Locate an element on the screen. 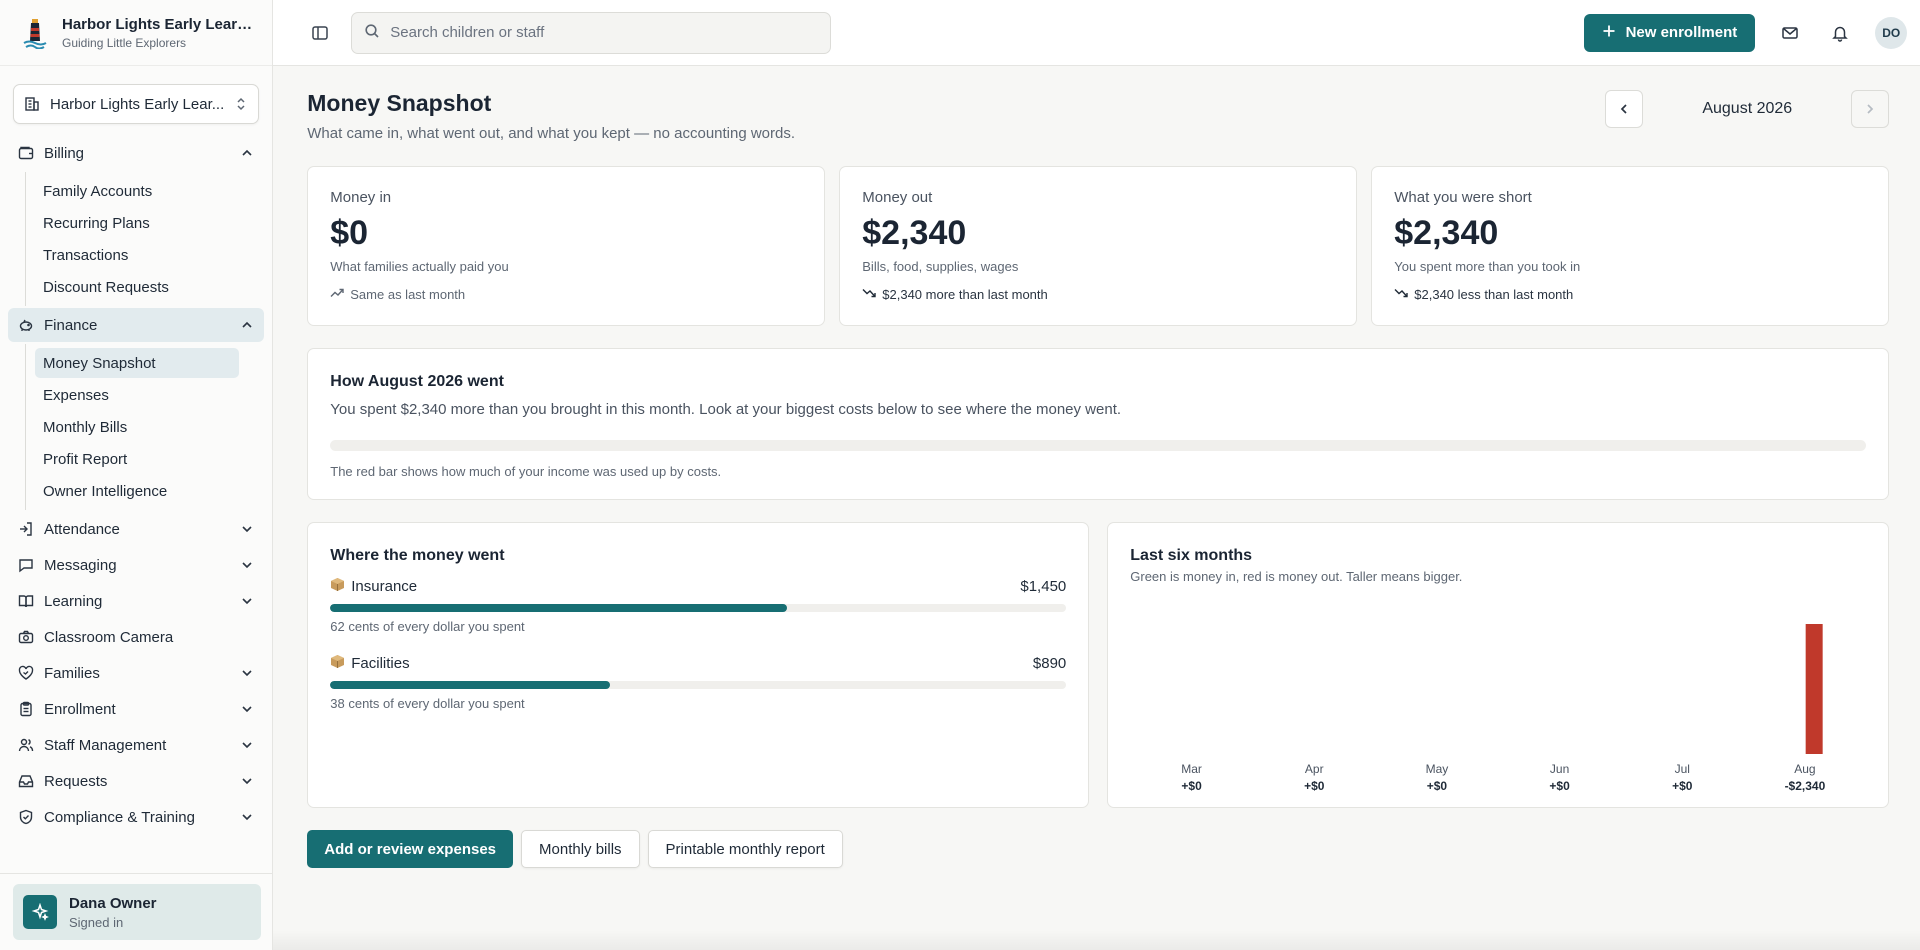  nav-group-label: Families is located at coordinates (72, 673).